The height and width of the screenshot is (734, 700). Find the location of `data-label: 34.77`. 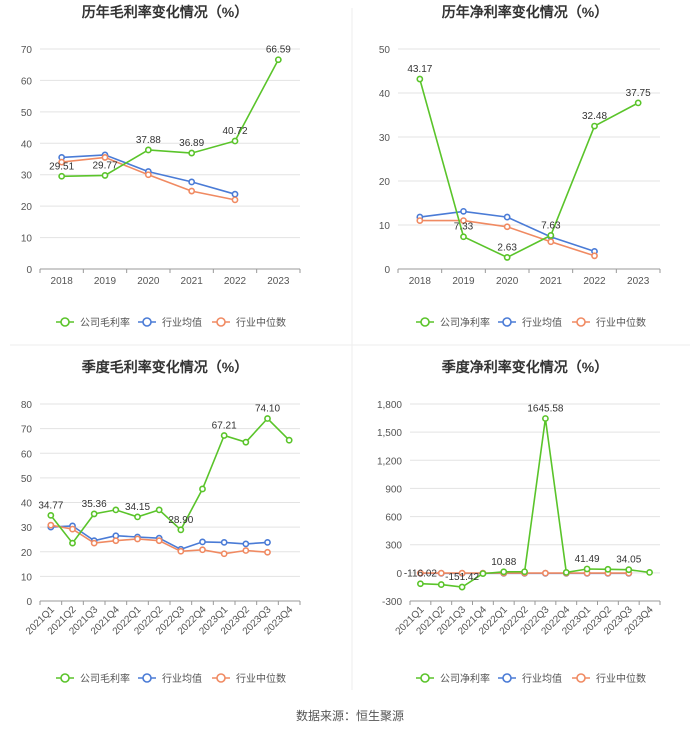

data-label: 34.77 is located at coordinates (50, 505).